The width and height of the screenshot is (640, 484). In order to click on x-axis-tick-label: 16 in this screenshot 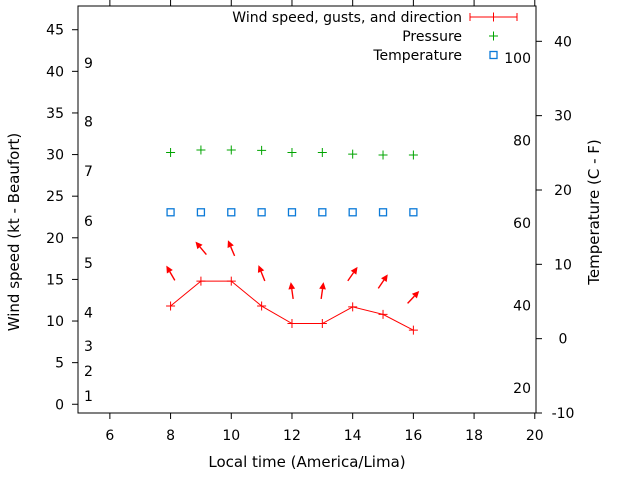, I will do `click(413, 436)`.